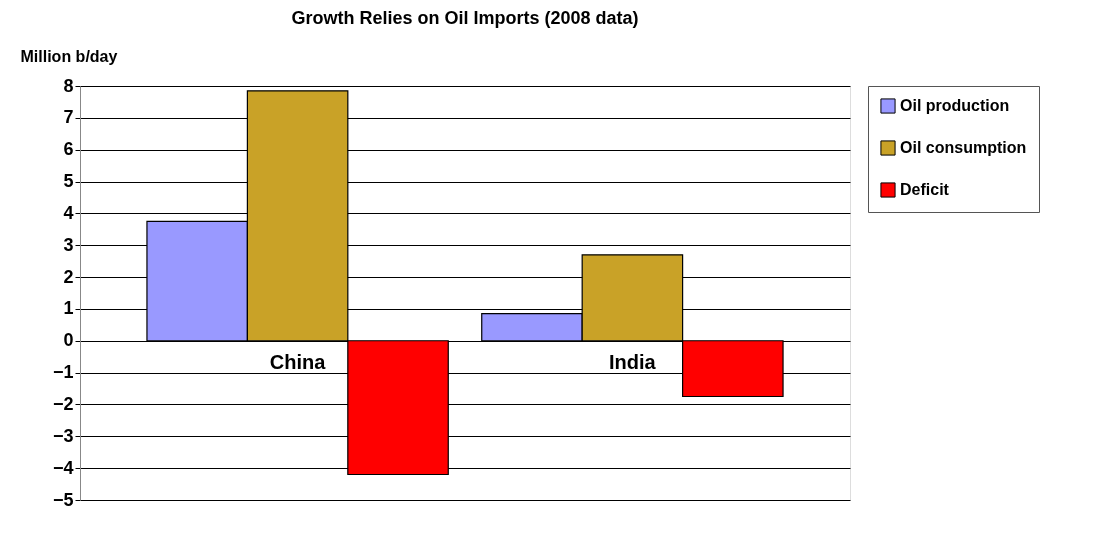 The width and height of the screenshot is (1101, 536). Describe the element at coordinates (63, 372) in the screenshot. I see `y-tick-label: −1` at that location.